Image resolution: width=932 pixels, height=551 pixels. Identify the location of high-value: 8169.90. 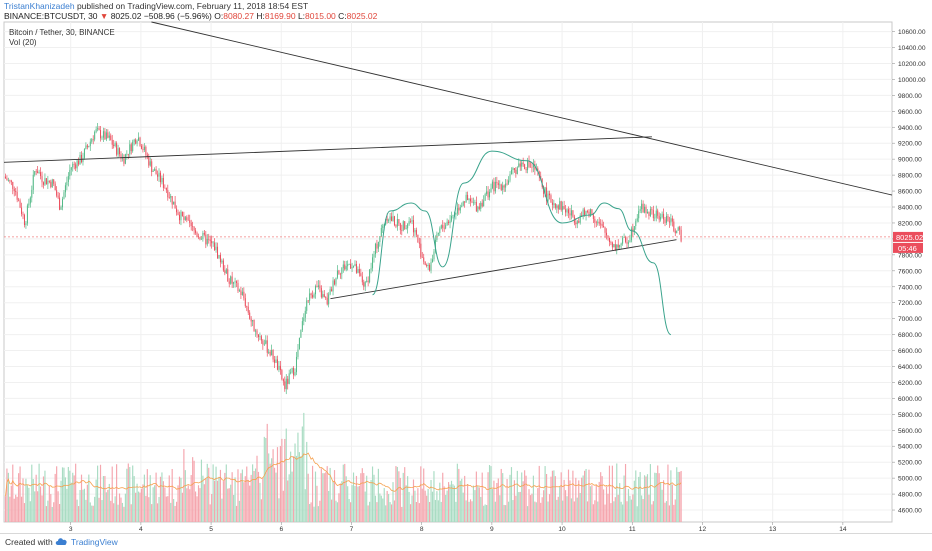
(280, 16).